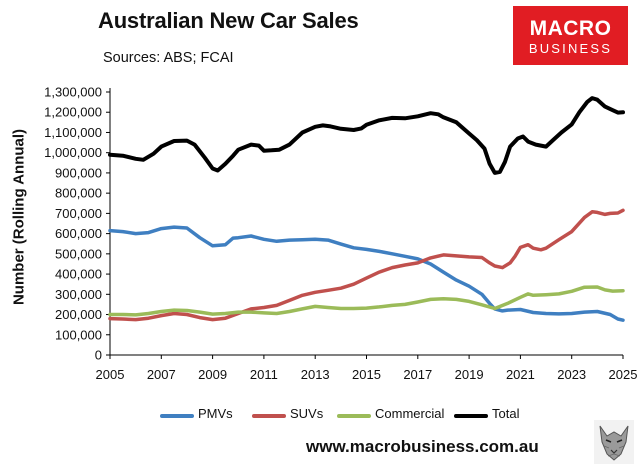 This screenshot has height=471, width=644. What do you see at coordinates (422, 446) in the screenshot?
I see `footer-url: www.macrobusiness.com.au` at bounding box center [422, 446].